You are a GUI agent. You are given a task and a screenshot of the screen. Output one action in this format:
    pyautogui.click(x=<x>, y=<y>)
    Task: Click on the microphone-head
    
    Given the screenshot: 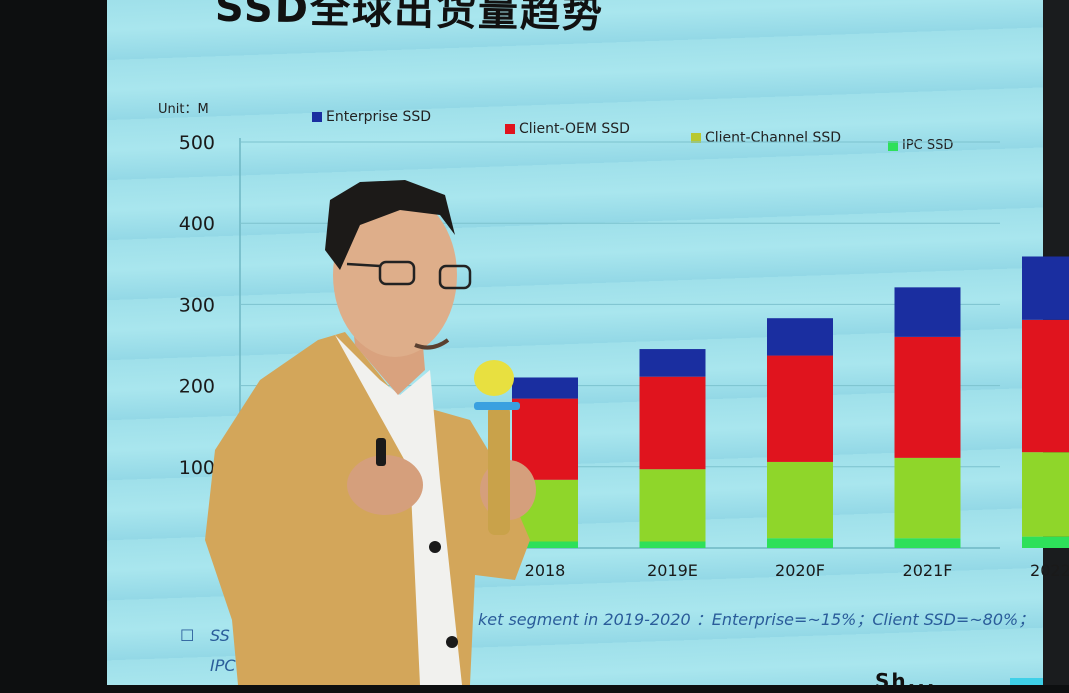 What is the action you would take?
    pyautogui.click(x=494, y=378)
    